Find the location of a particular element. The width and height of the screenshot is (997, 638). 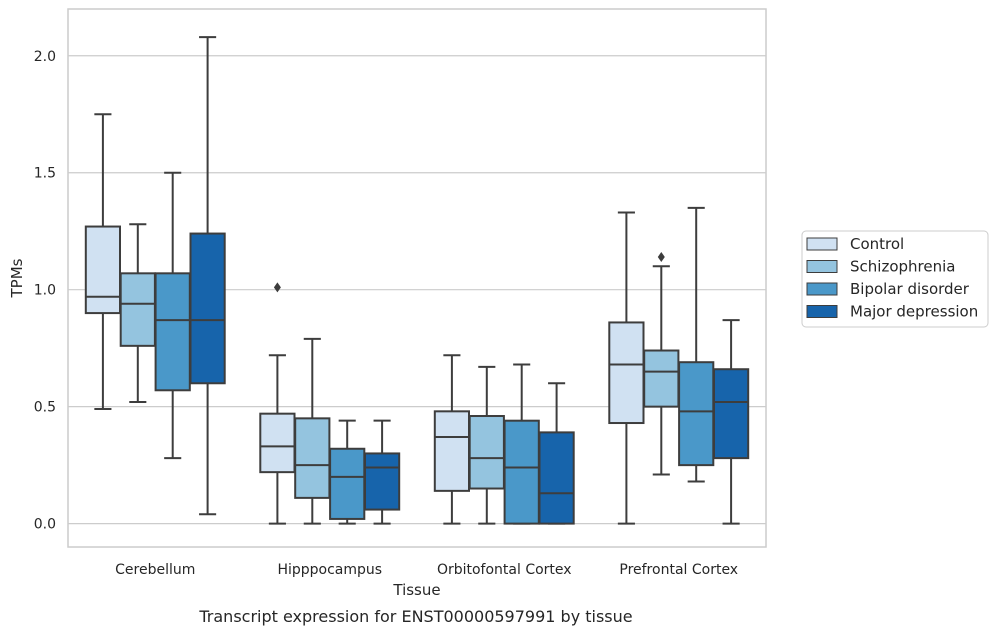

legend-label: Control is located at coordinates (877, 244).